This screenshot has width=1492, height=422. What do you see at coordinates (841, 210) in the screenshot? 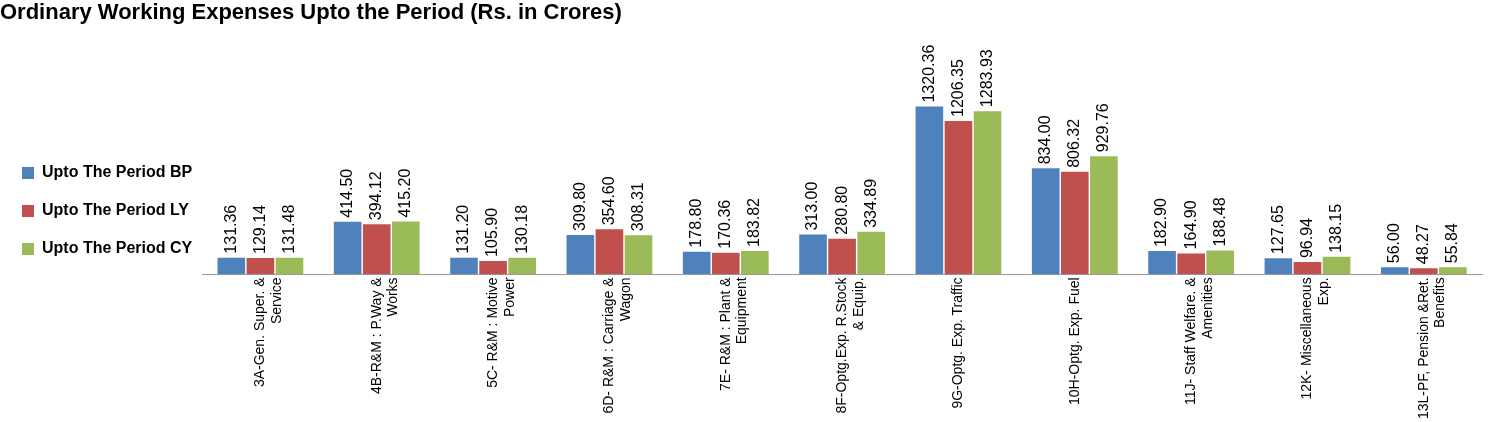
I see `data-label: 280.80` at bounding box center [841, 210].